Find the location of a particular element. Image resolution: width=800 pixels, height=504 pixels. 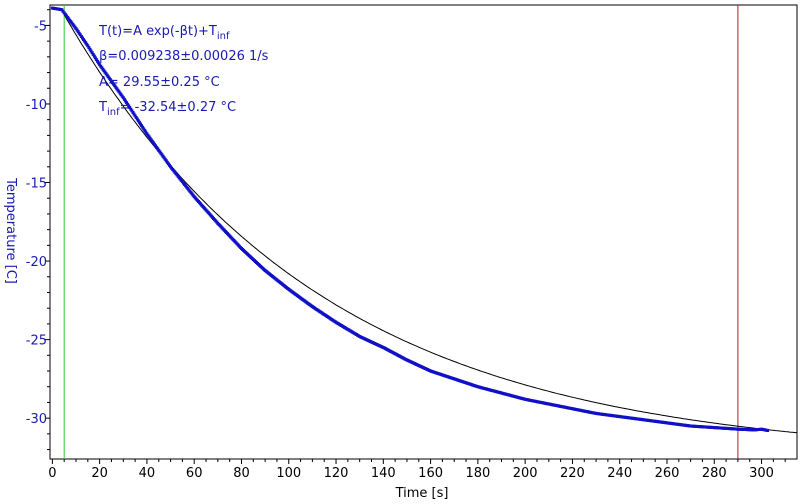

annotation-formula: T(t)=A exp(-βt)+Tinf is located at coordinates (164, 33).